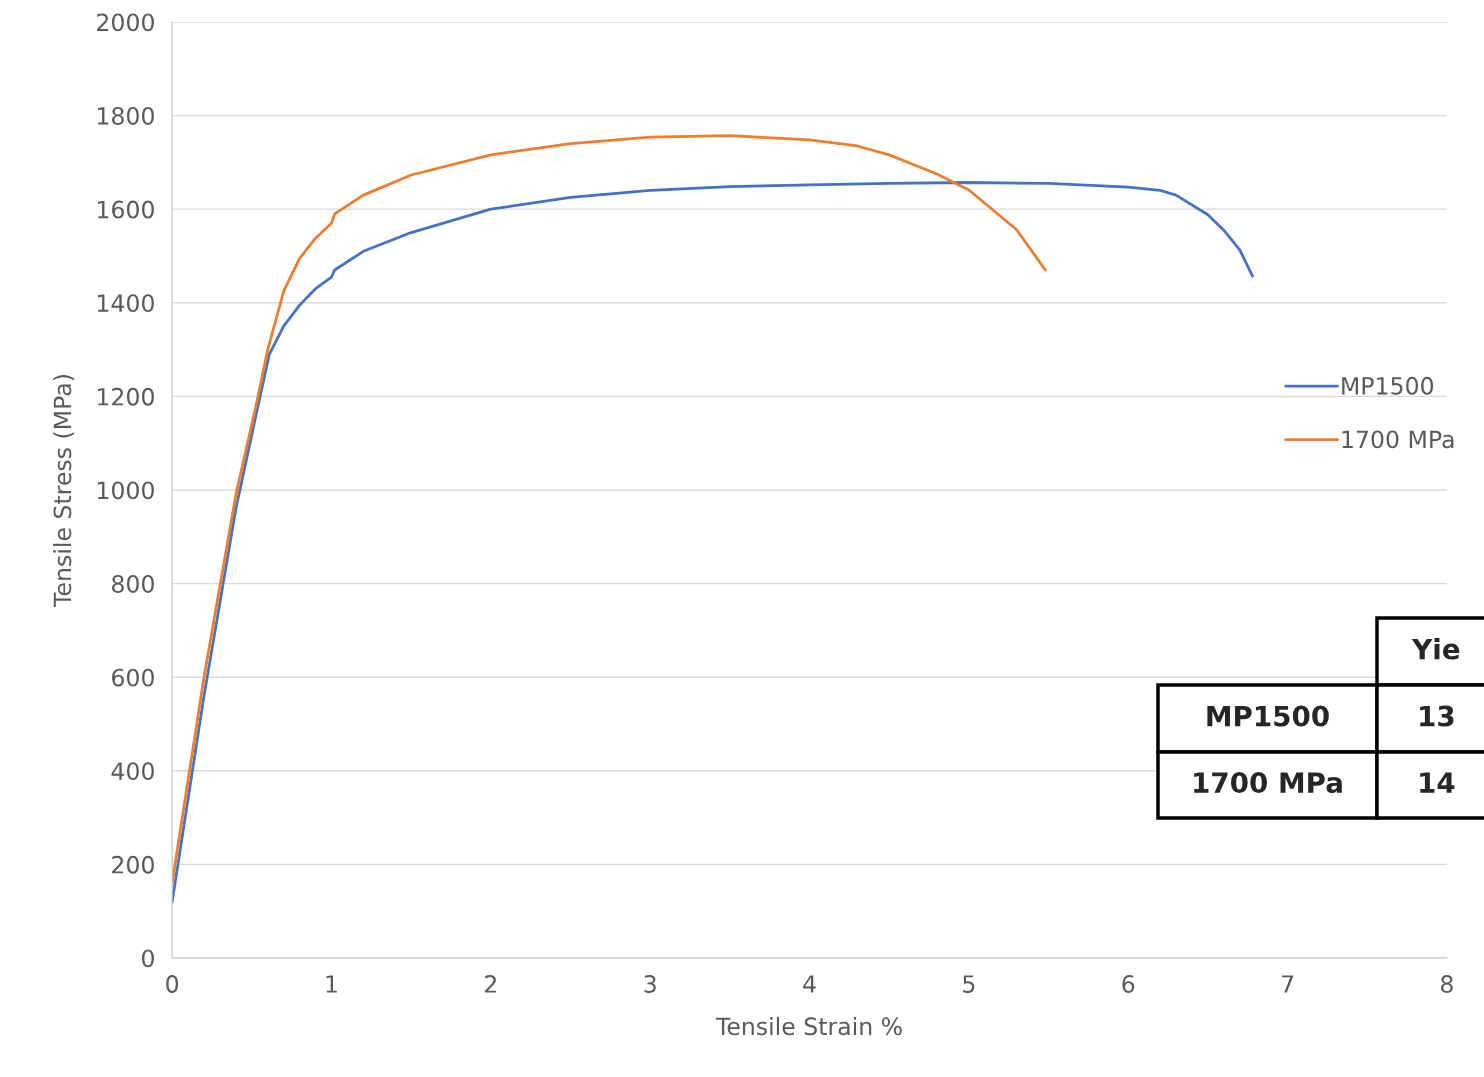 The height and width of the screenshot is (1077, 1484). I want to click on y-tick-label: 1400, so click(125, 303).